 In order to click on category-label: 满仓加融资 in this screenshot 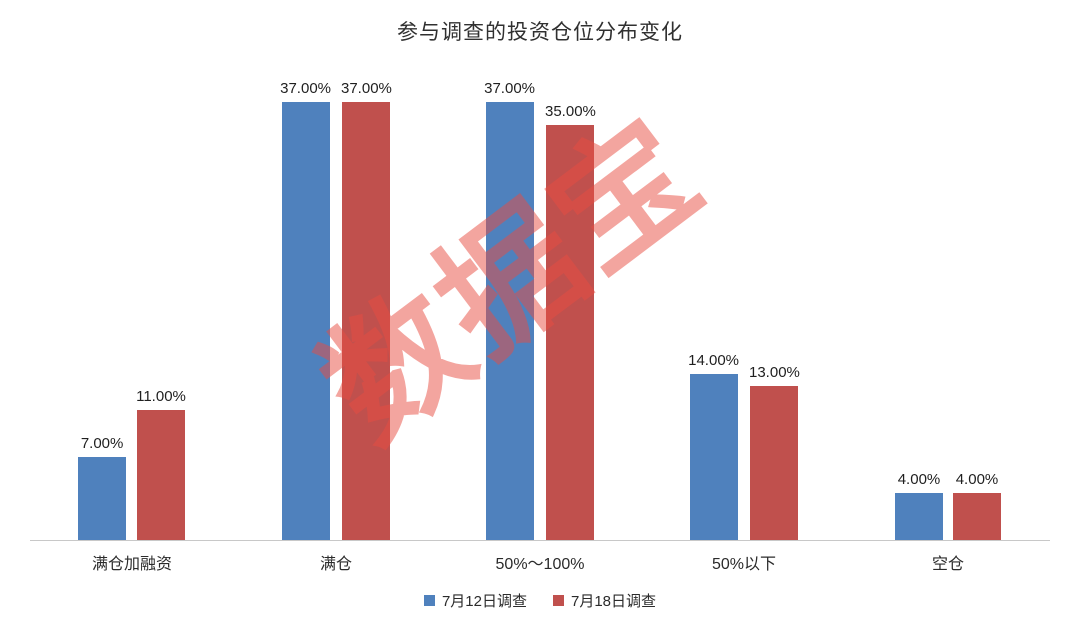, I will do `click(131, 564)`.